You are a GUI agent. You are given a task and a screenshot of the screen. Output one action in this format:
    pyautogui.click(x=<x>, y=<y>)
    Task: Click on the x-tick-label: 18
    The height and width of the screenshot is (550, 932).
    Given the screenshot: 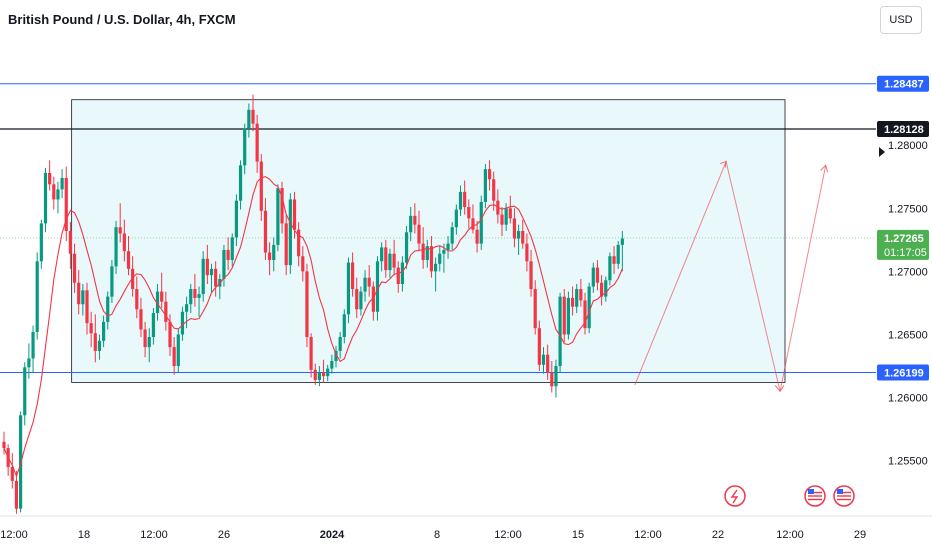 What is the action you would take?
    pyautogui.click(x=84, y=535)
    